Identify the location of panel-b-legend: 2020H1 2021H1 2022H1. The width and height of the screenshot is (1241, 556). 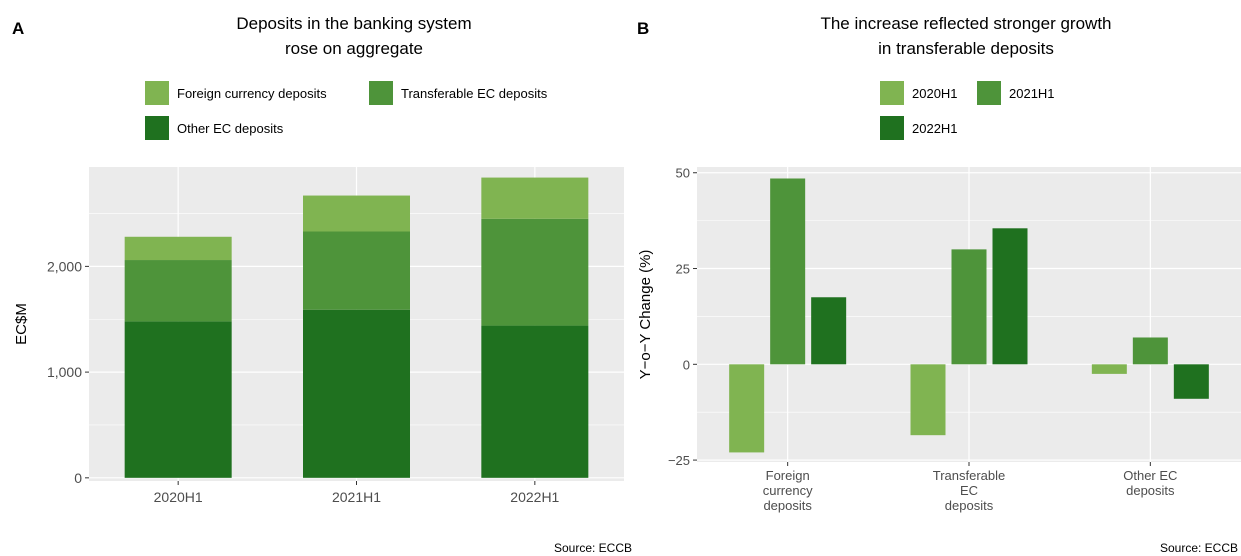
(967, 110).